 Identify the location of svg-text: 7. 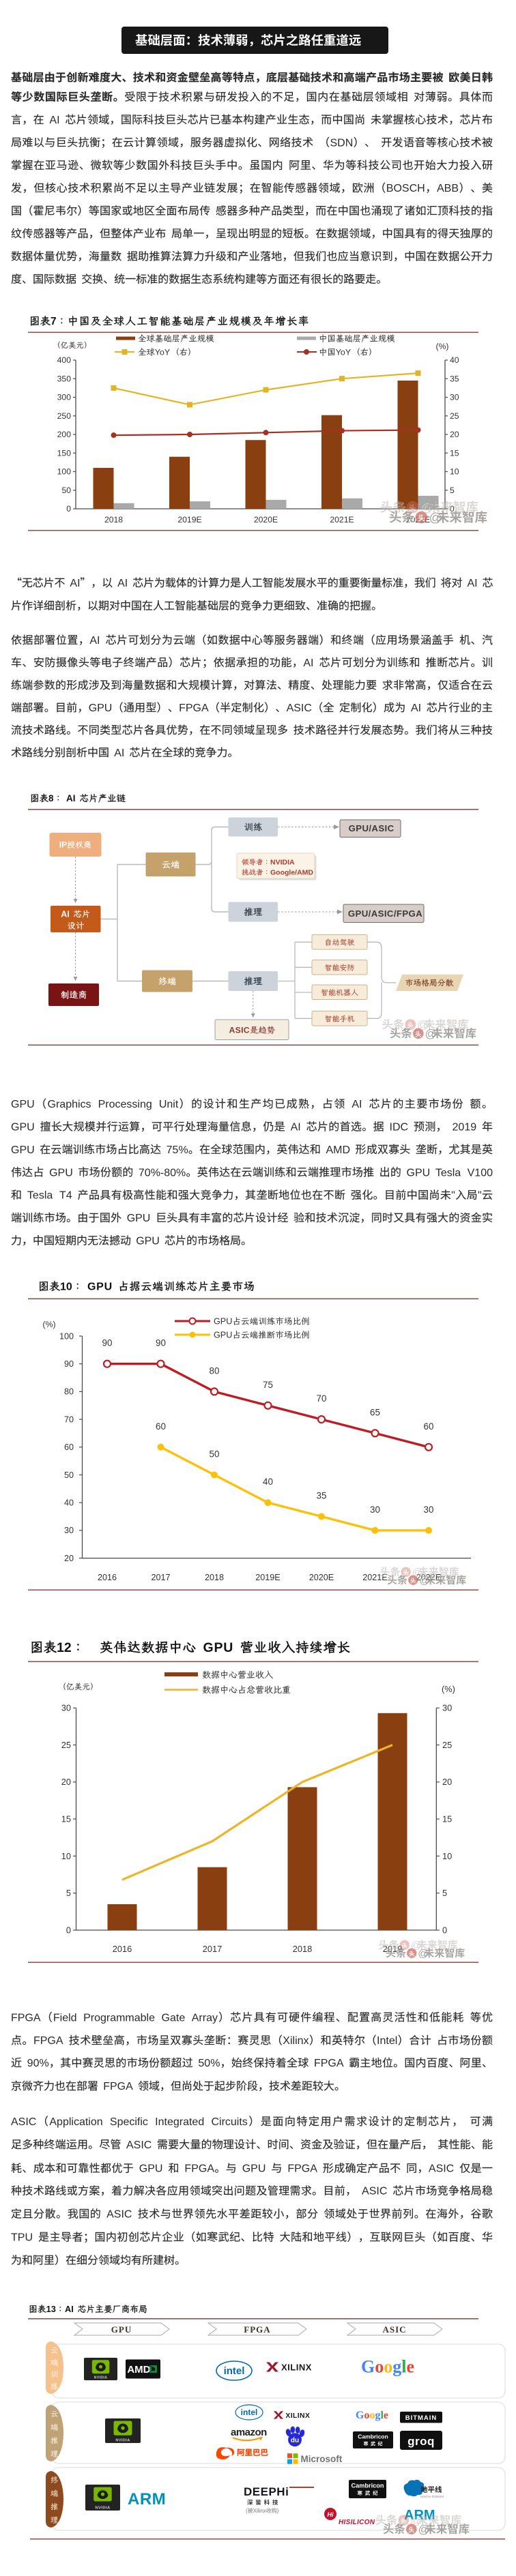
(54, 321).